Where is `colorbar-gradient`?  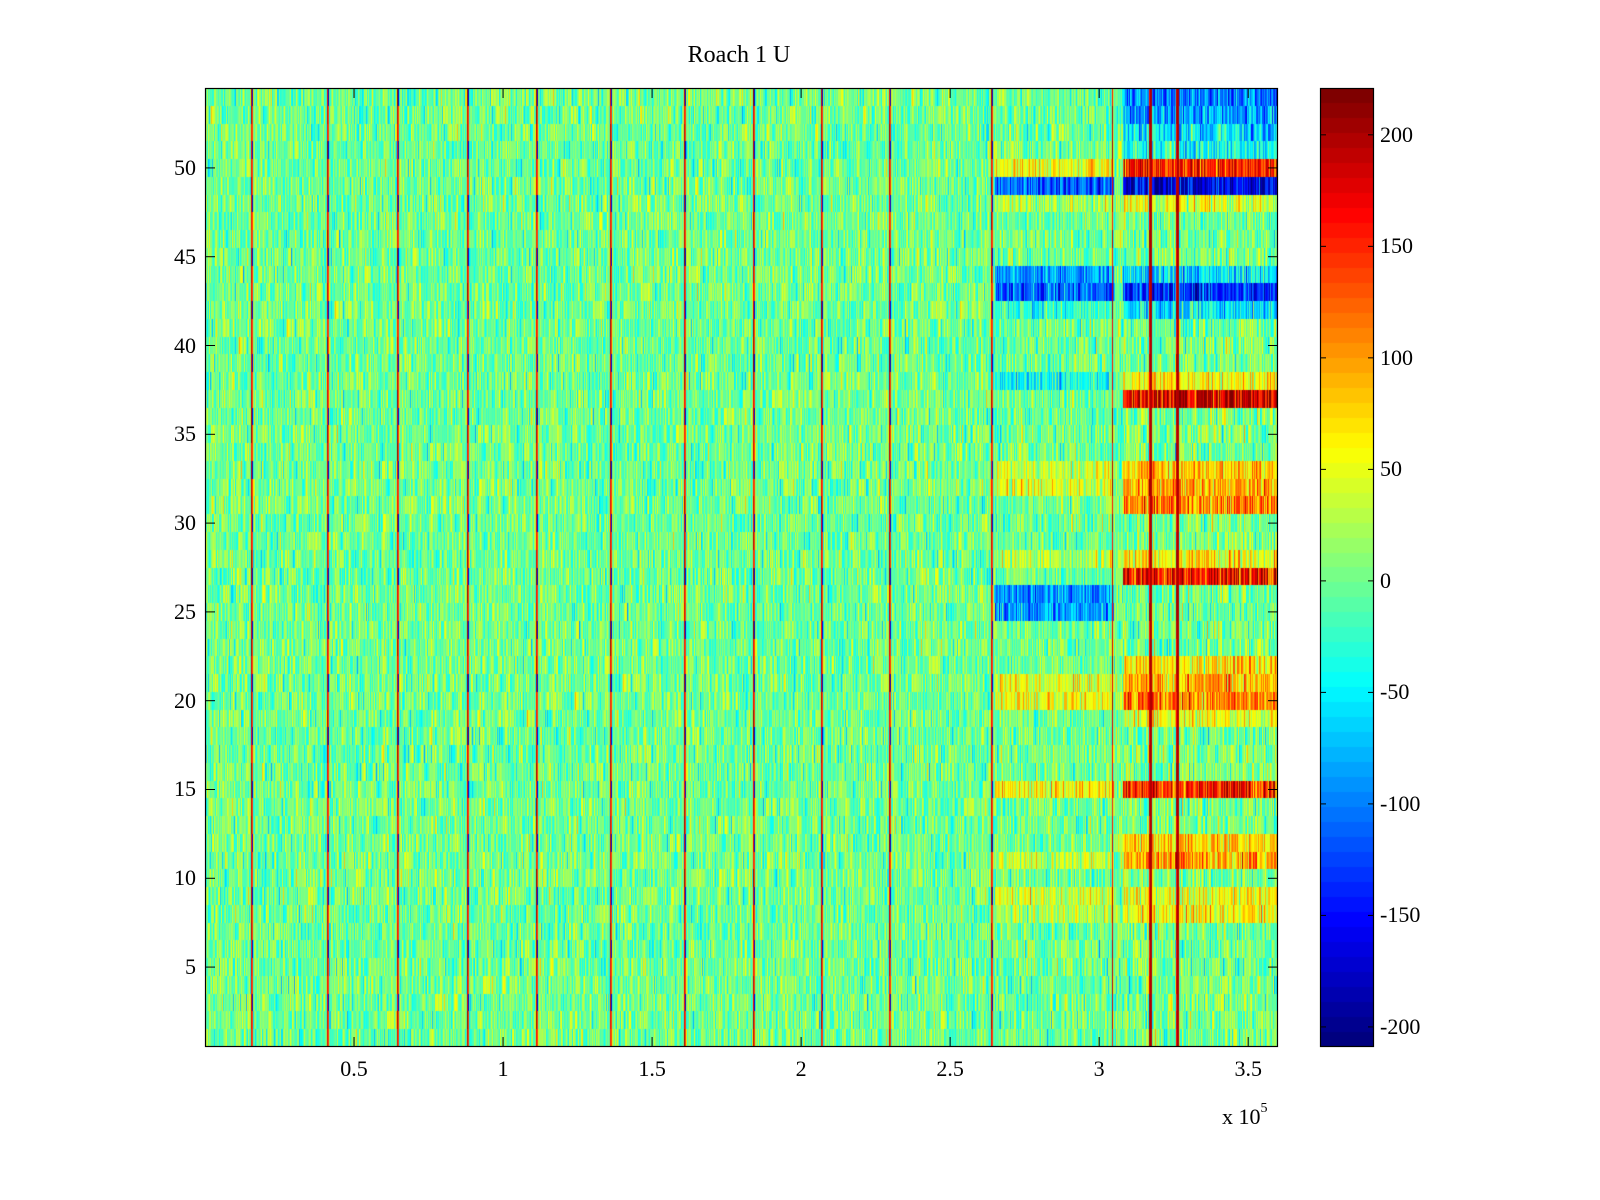
colorbar-gradient is located at coordinates (1347, 567).